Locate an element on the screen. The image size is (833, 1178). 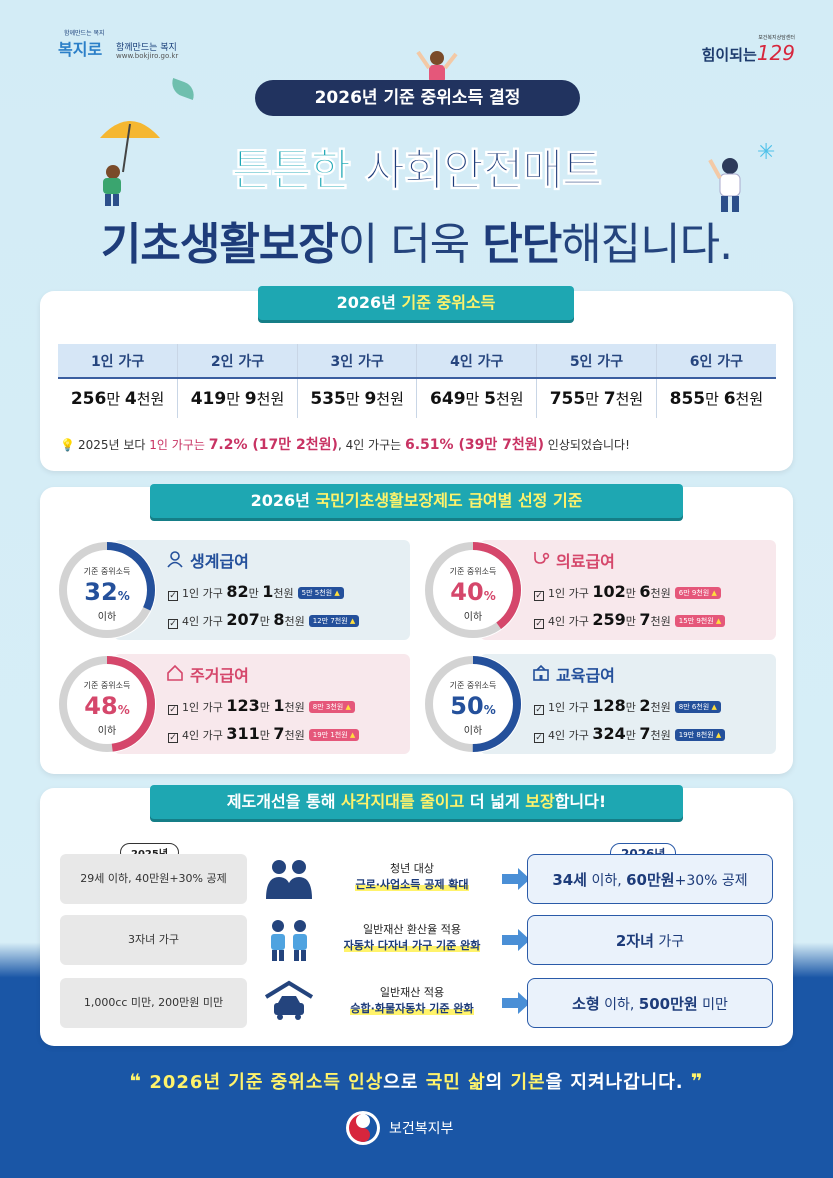
improvements-title: 제도개선을 통해 사각지대를 줄이고 더 넓게 보장합니다! is located at coordinates (416, 802).